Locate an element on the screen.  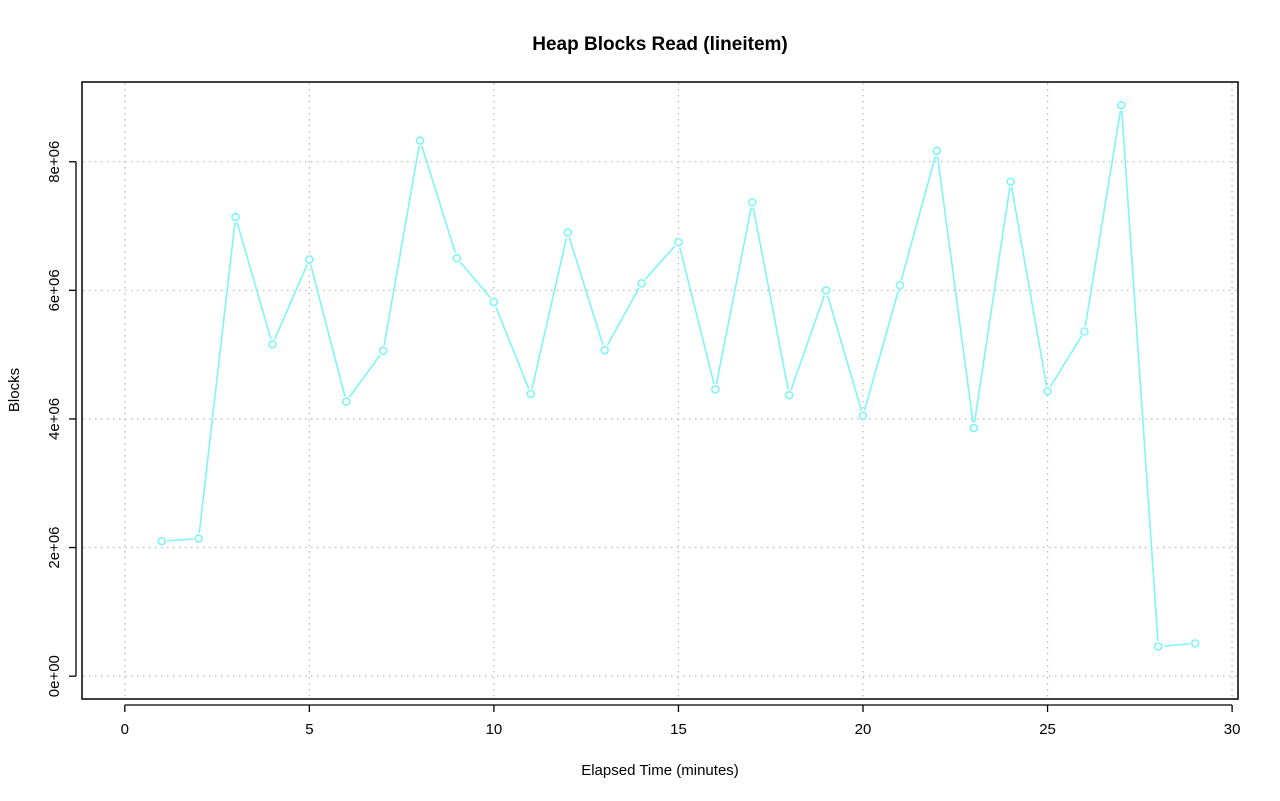
x-tick-label: 20 is located at coordinates (863, 729).